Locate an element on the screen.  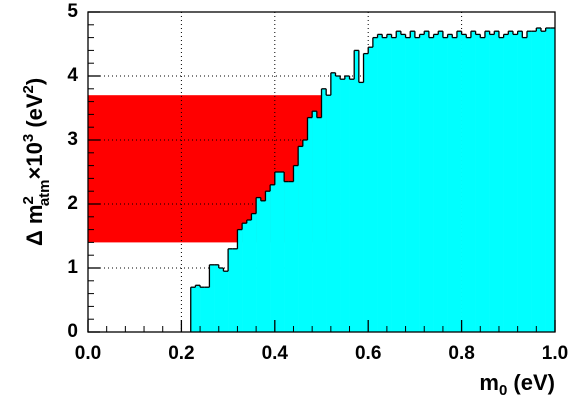
x-label-part: (eV) is located at coordinates (531, 382).